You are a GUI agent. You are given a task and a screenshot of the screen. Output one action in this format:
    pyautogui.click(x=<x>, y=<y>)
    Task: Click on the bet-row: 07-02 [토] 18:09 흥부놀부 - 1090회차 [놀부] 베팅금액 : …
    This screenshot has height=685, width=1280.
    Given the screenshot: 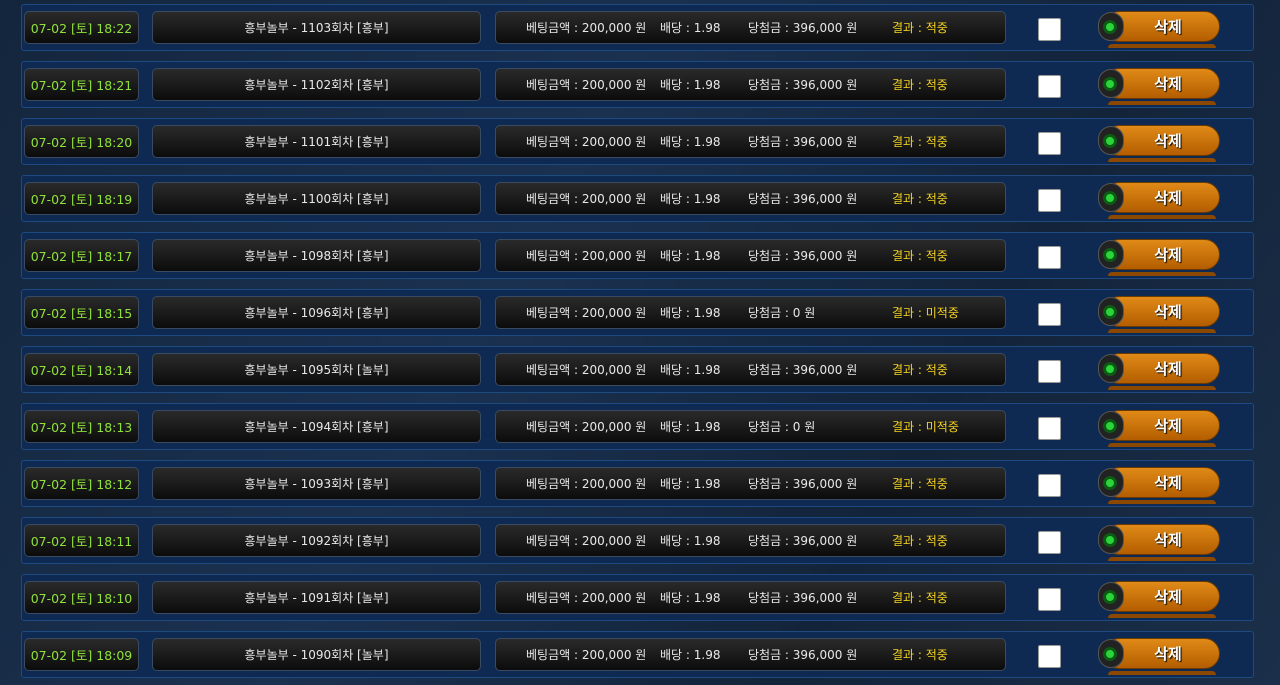 What is the action you would take?
    pyautogui.click(x=637, y=654)
    